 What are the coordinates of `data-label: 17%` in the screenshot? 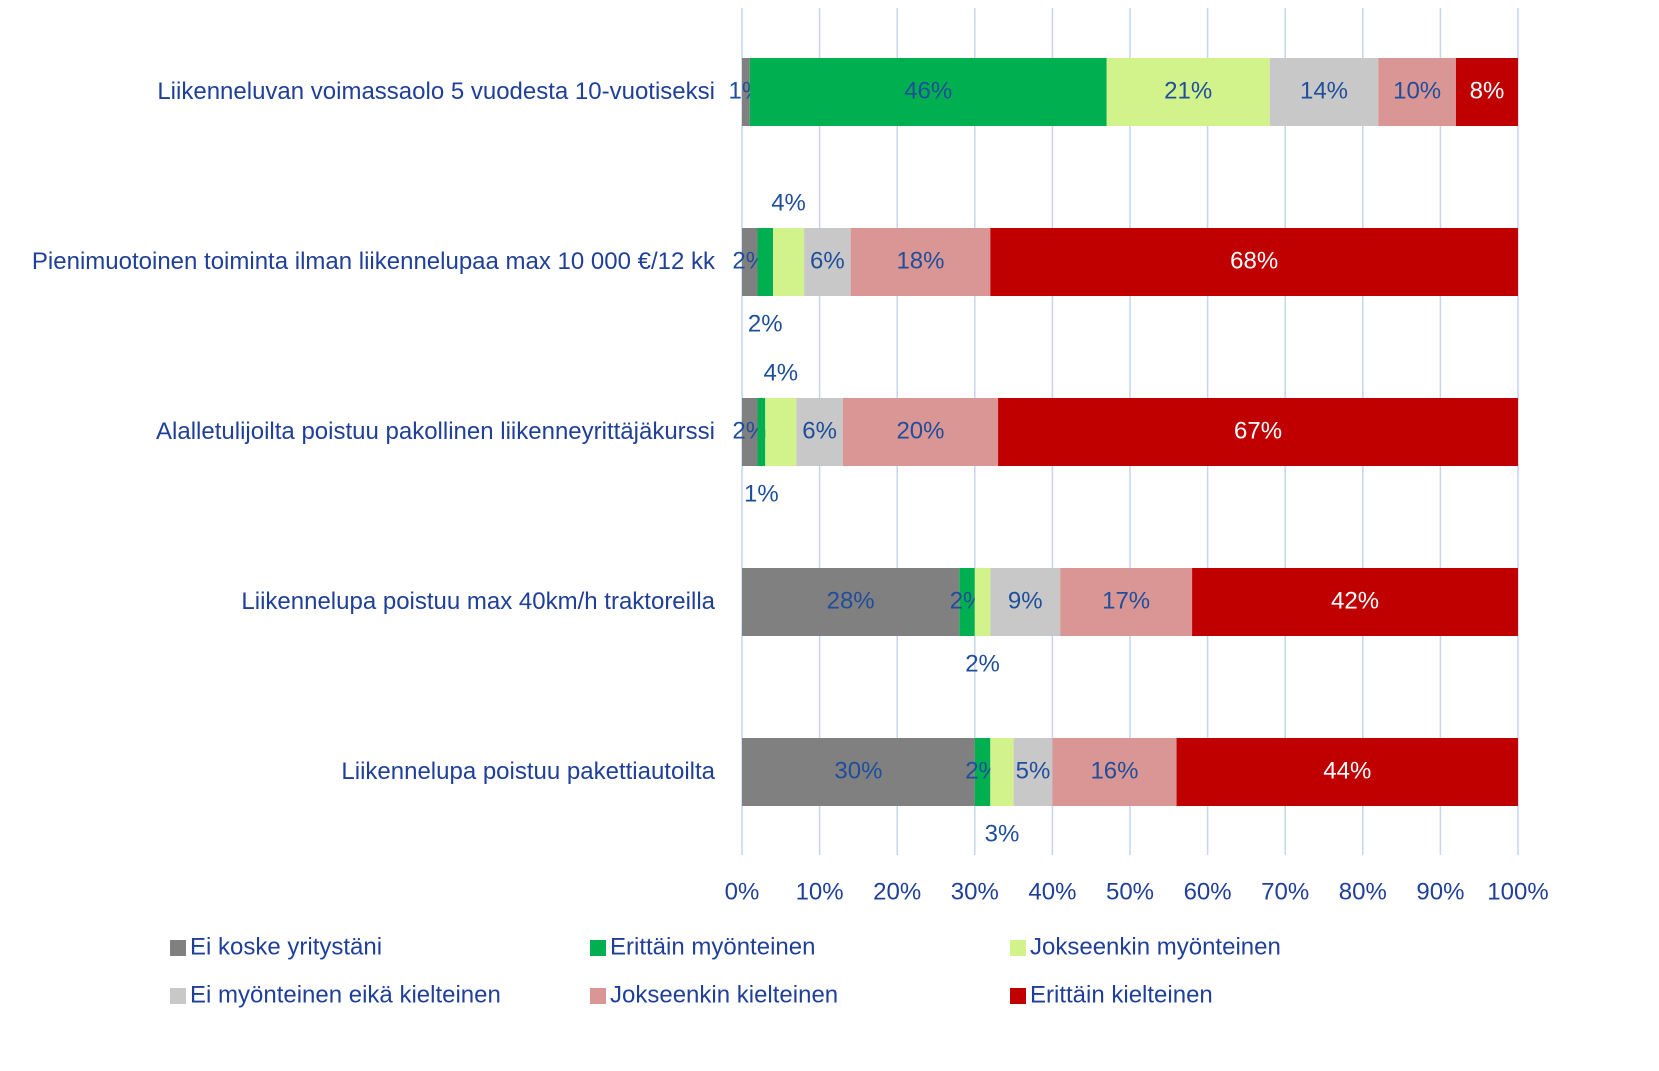 It's located at (1126, 600).